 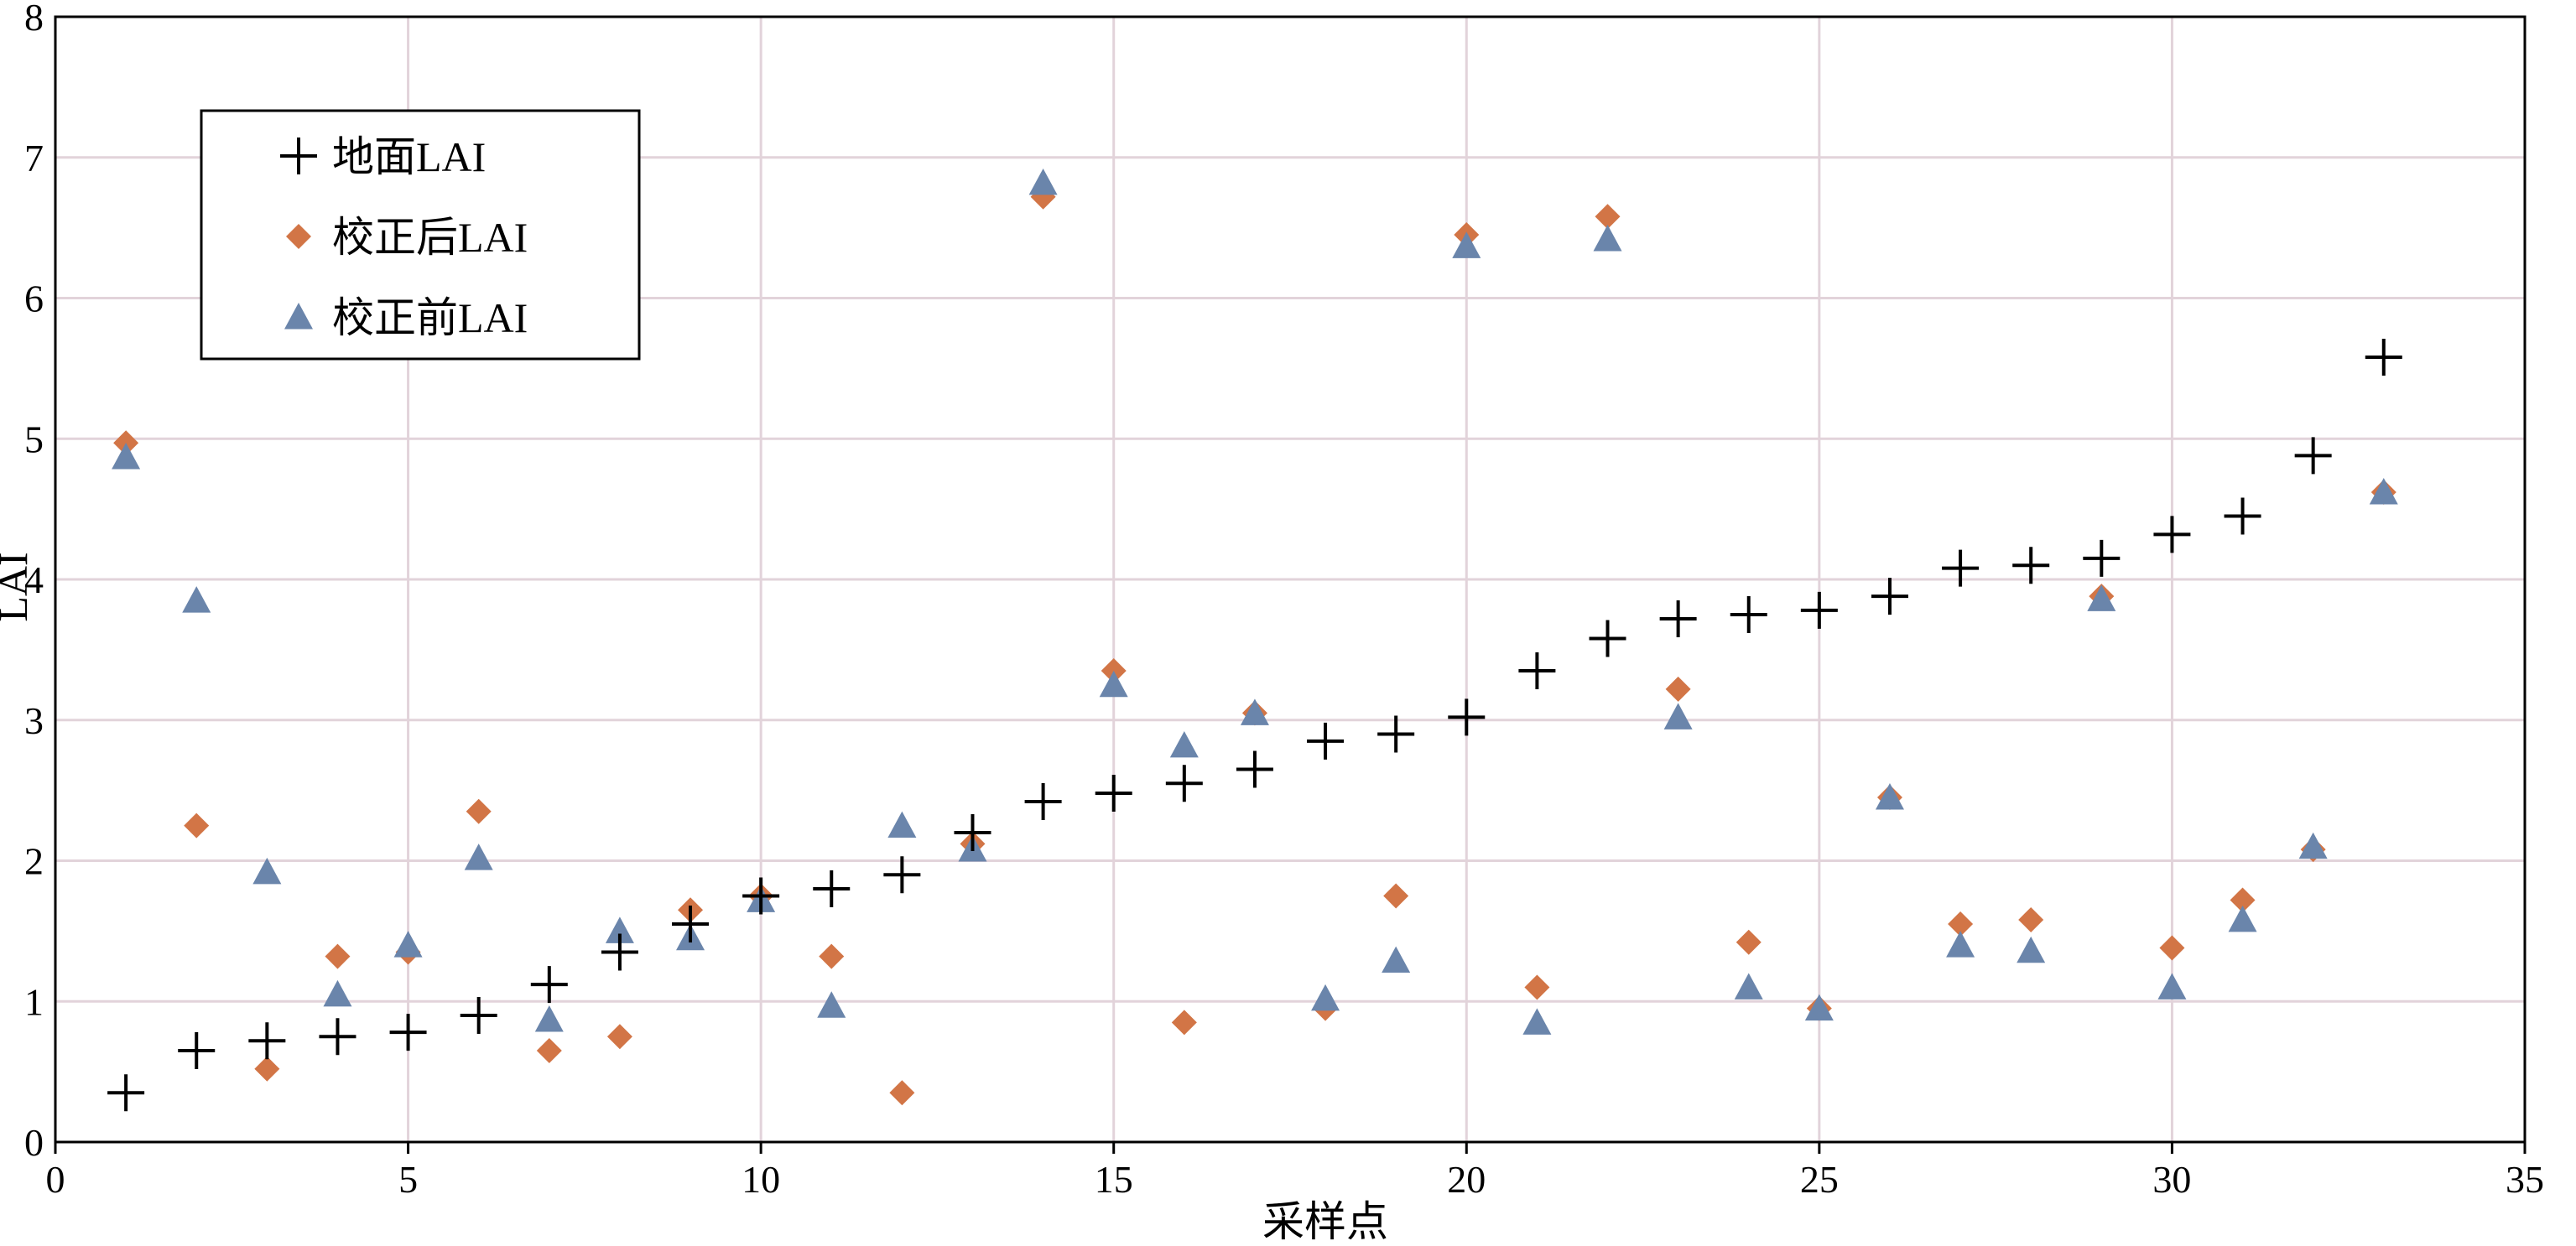 I want to click on legend-box, so click(x=420, y=235).